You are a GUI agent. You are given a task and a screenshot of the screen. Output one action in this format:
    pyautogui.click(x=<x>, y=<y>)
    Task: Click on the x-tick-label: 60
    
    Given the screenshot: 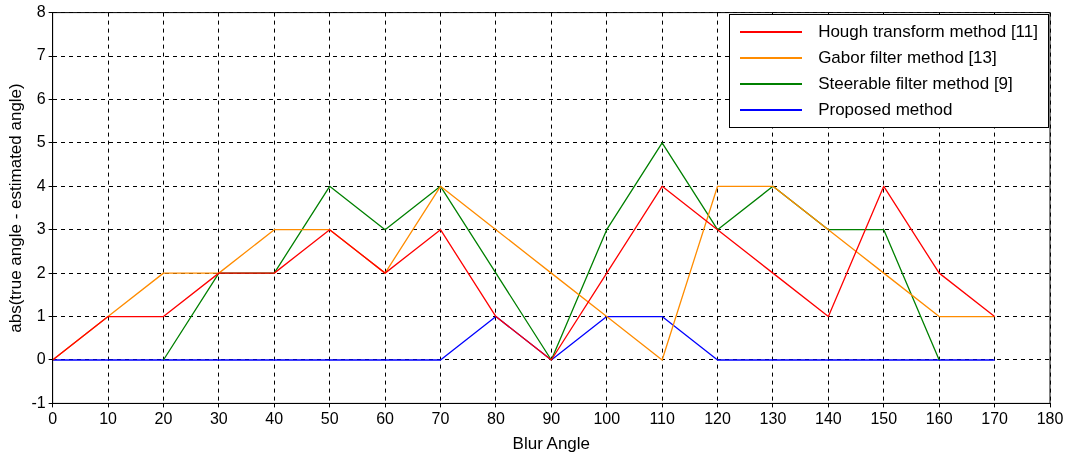 What is the action you would take?
    pyautogui.click(x=385, y=419)
    